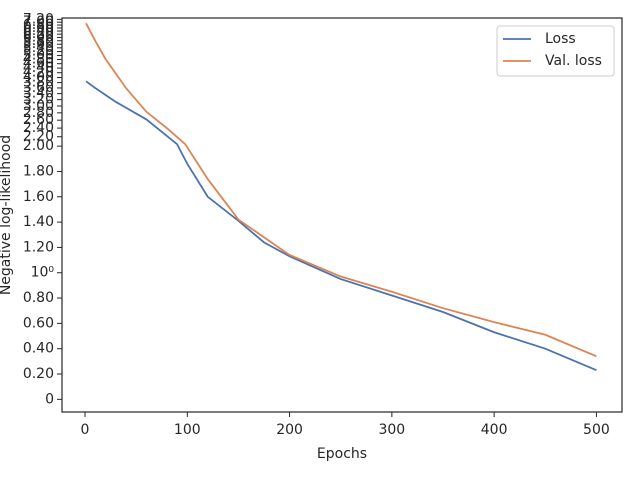 The image size is (640, 480). What do you see at coordinates (38, 52) in the screenshot?
I see `y-tick-label: 5.20` at bounding box center [38, 52].